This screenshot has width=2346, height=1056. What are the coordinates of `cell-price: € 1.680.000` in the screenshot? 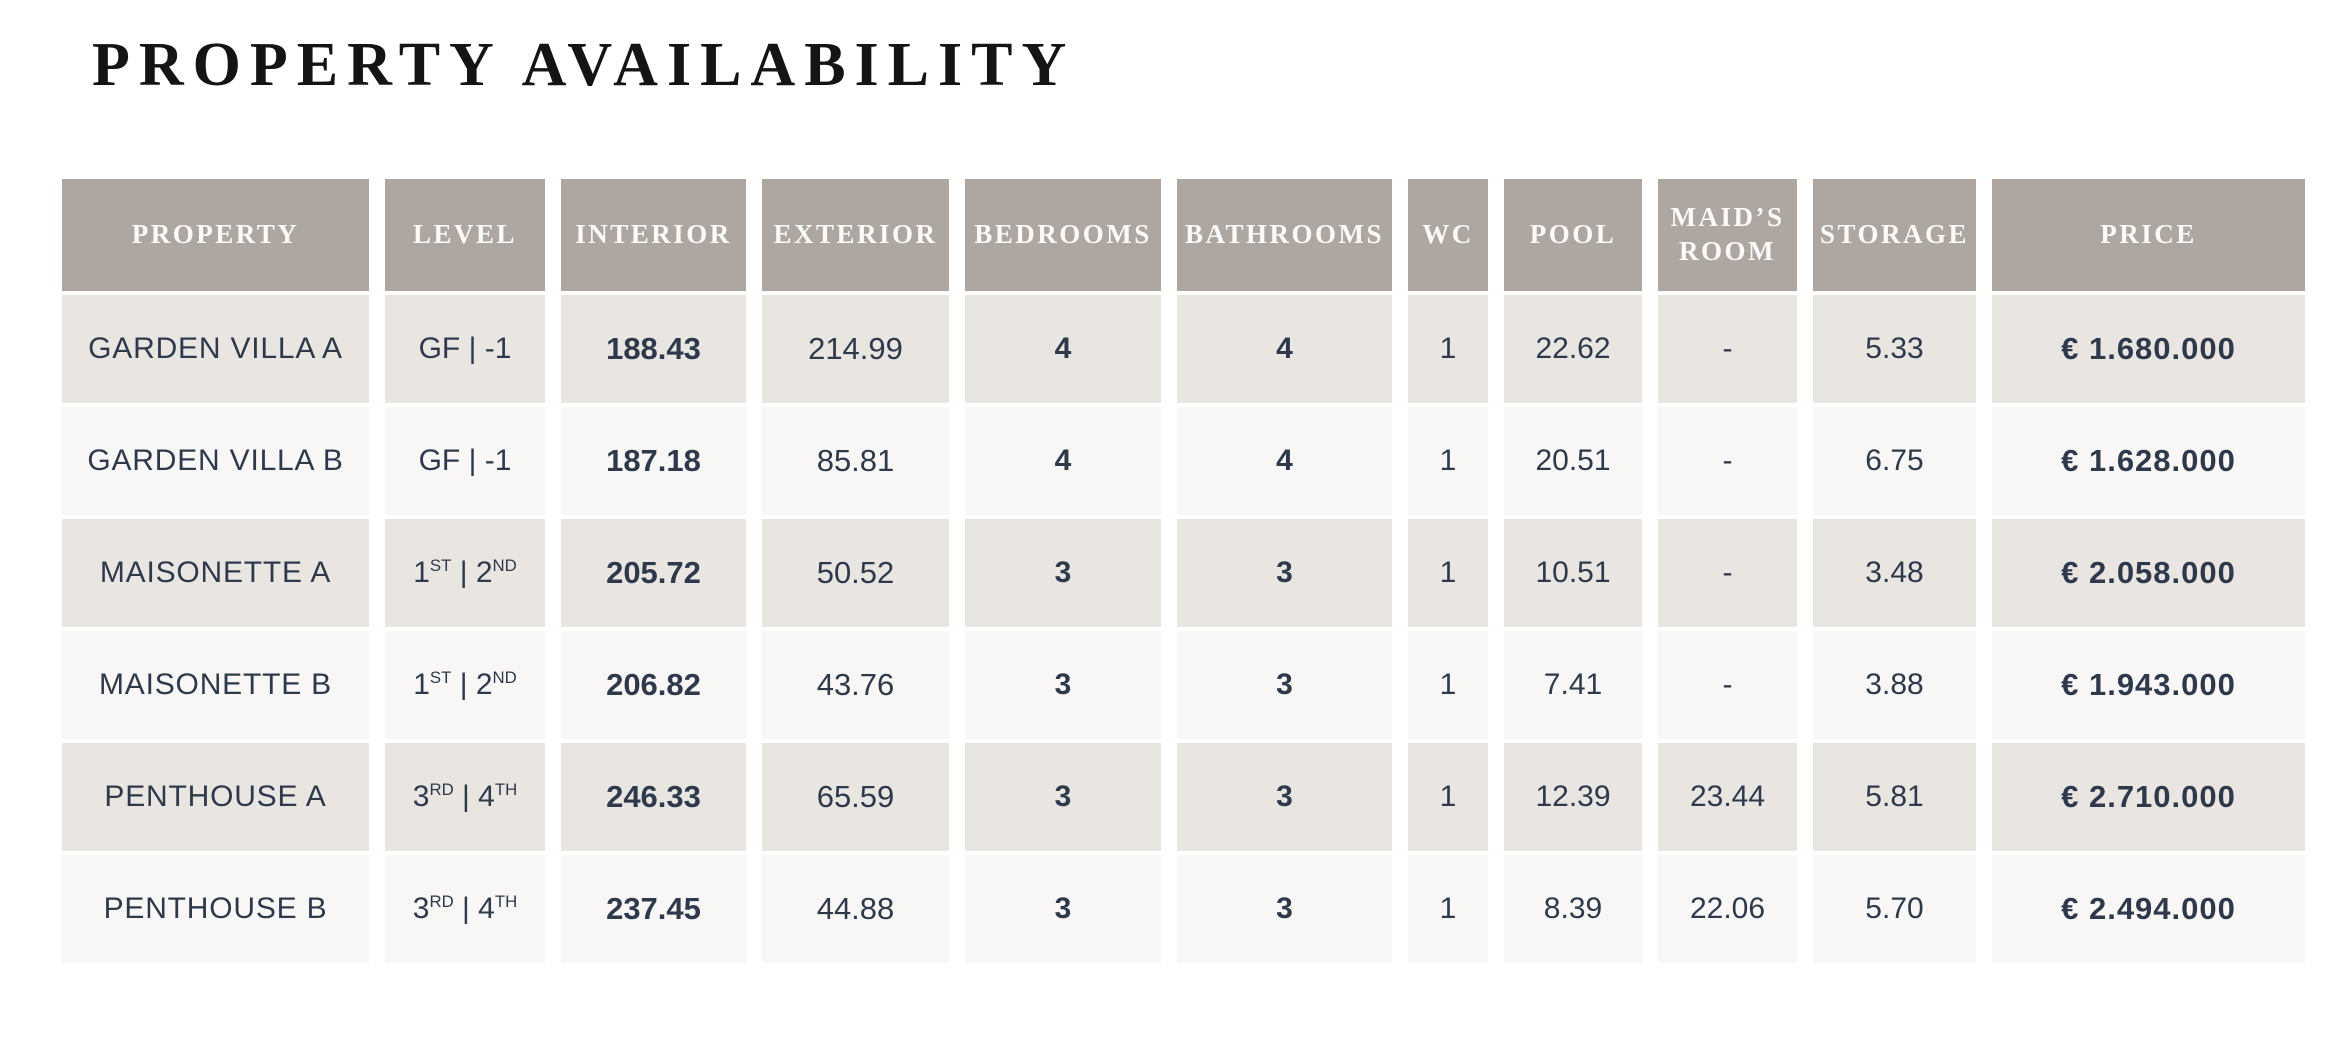 It's located at (2148, 349).